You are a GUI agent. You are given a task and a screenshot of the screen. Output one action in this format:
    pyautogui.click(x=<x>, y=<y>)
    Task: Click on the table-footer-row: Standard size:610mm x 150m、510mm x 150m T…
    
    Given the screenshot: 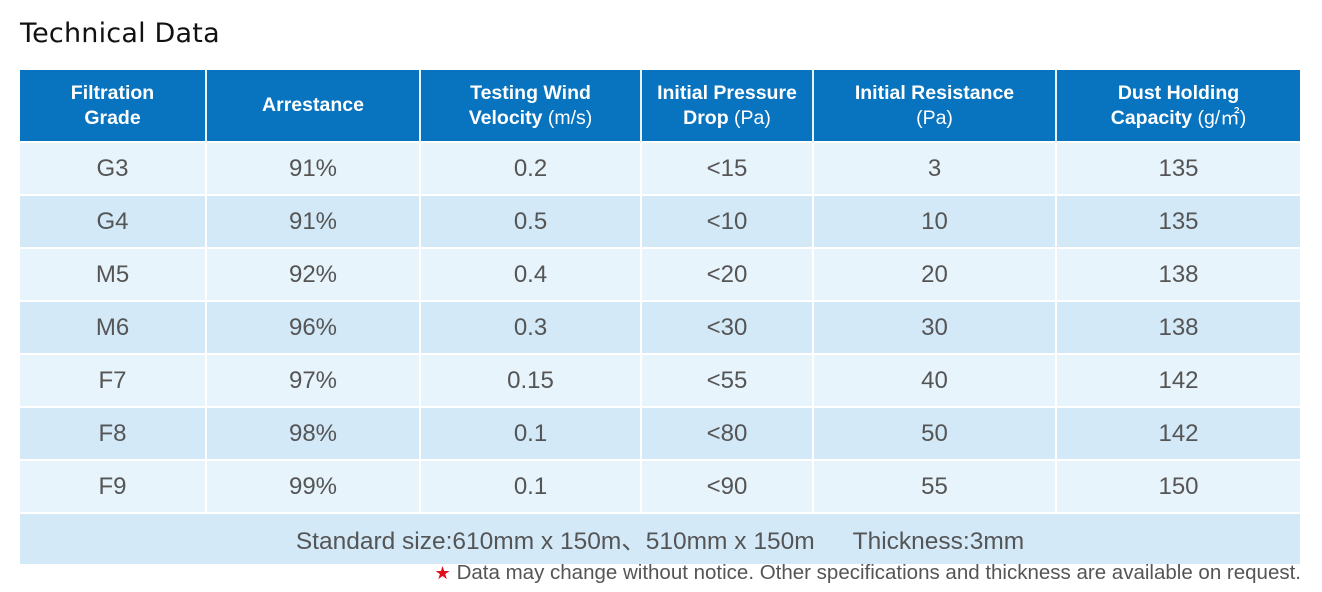 What is the action you would take?
    pyautogui.click(x=660, y=538)
    